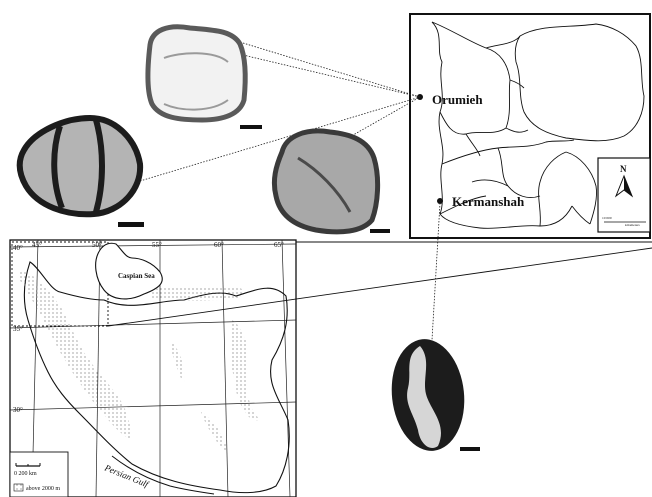 This screenshot has width=652, height=497. I want to click on city-label-orumieh: Orumieh, so click(457, 99).